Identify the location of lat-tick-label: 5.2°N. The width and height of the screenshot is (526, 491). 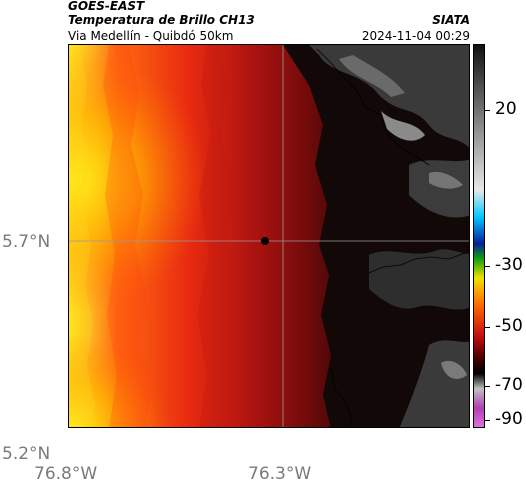
(26, 454).